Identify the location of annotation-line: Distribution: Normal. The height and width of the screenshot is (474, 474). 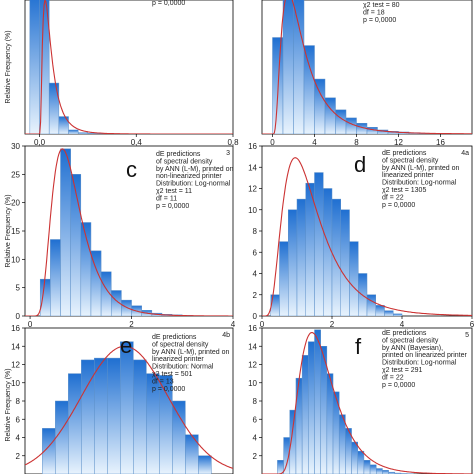
(183, 367).